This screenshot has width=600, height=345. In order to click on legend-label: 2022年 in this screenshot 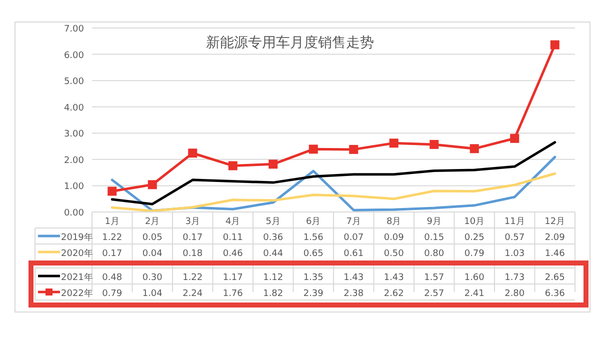, I will do `click(77, 293)`.